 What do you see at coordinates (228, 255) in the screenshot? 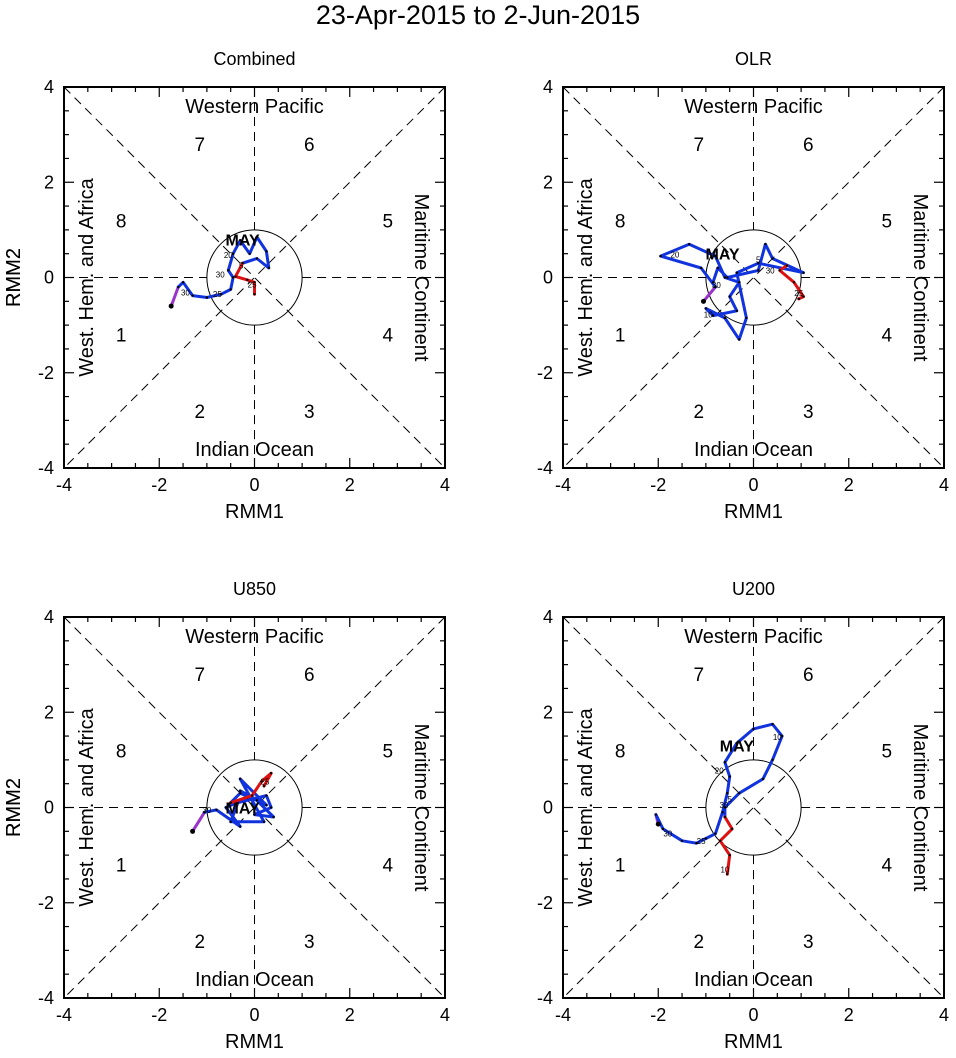
I see `day-label: 20` at bounding box center [228, 255].